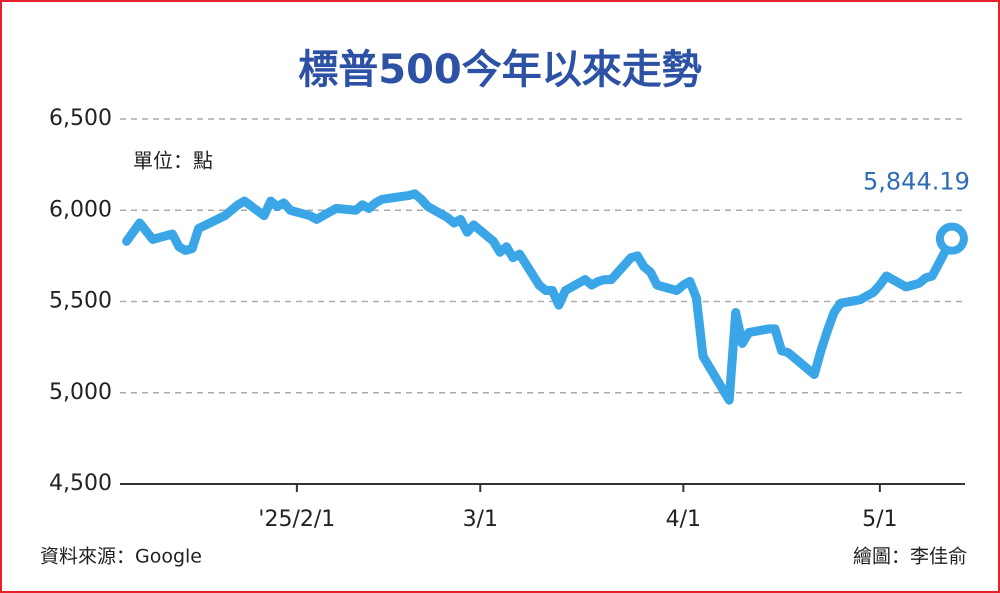 The width and height of the screenshot is (1000, 593). Describe the element at coordinates (500, 70) in the screenshot. I see `chart-title: 標普500今年以來走勢` at that location.